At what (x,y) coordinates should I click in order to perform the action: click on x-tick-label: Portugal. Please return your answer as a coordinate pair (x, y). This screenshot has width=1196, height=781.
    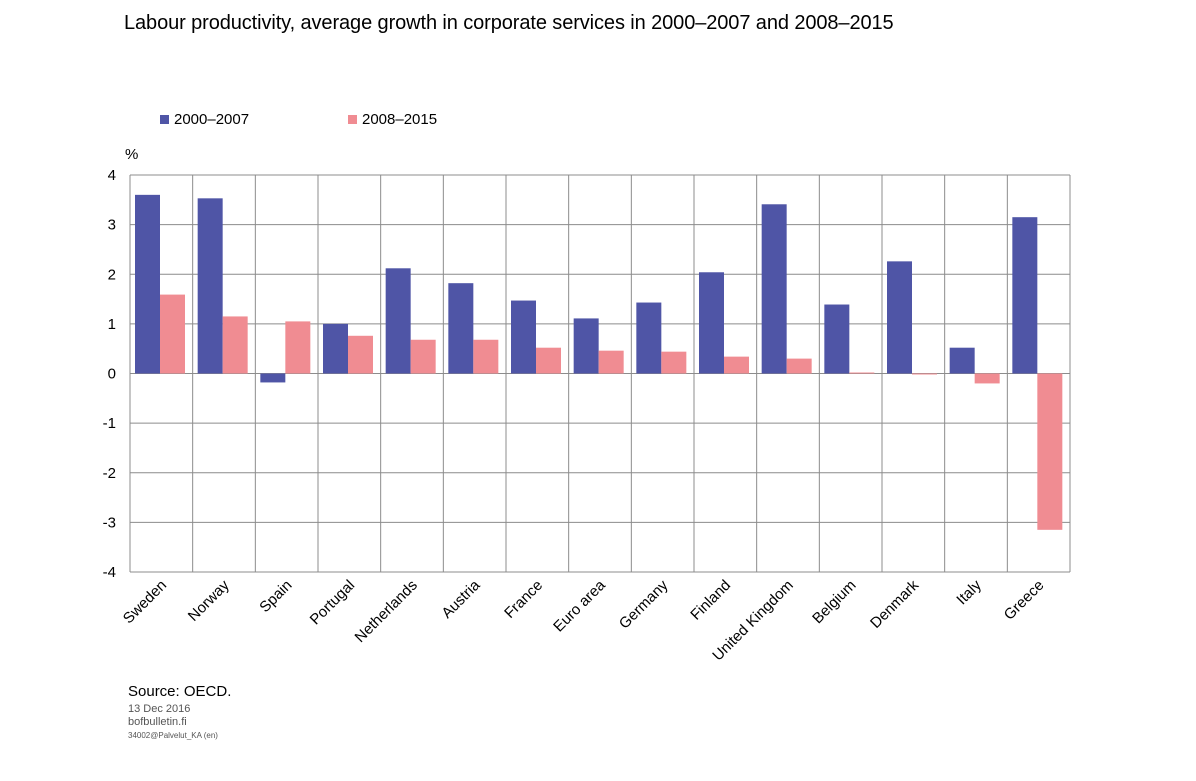
    Looking at the image, I should click on (333, 603).